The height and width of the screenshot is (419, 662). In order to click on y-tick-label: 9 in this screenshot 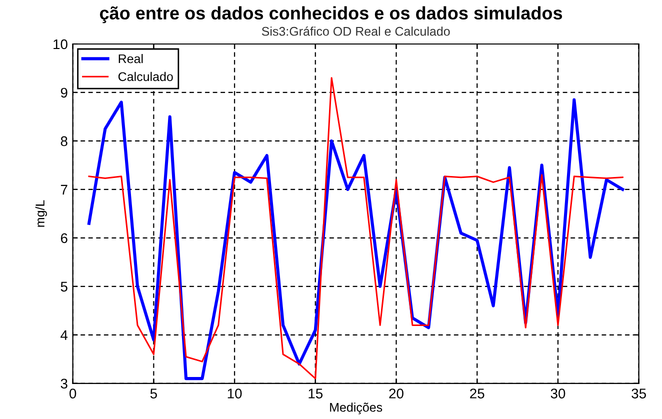, I will do `click(64, 93)`.